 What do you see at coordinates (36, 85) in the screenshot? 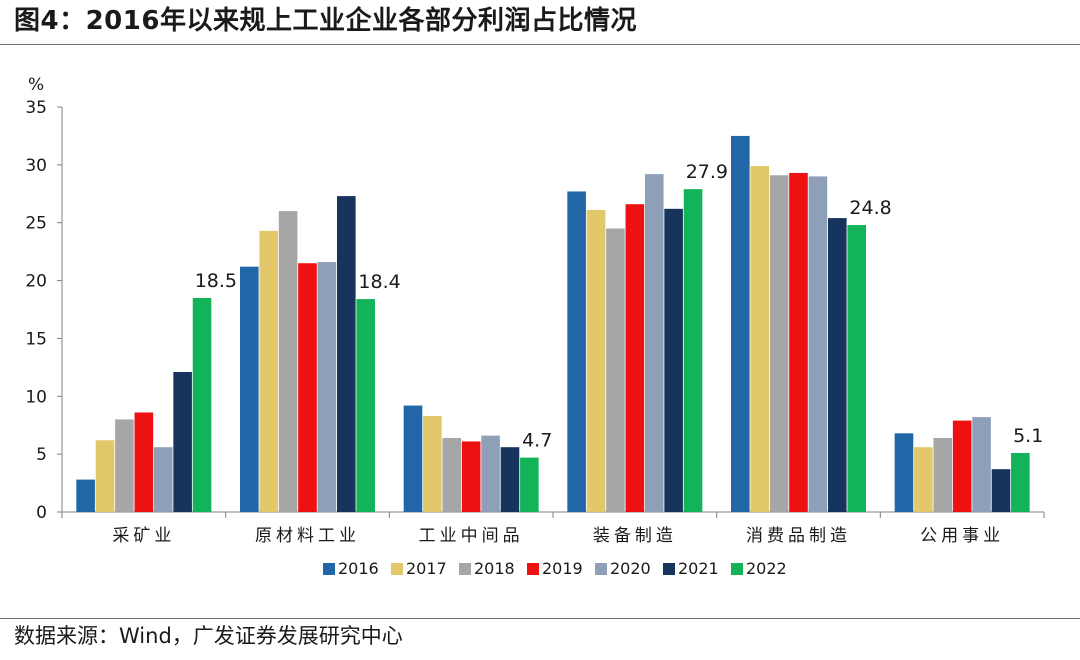
I see `y-axis-unit-label: %` at bounding box center [36, 85].